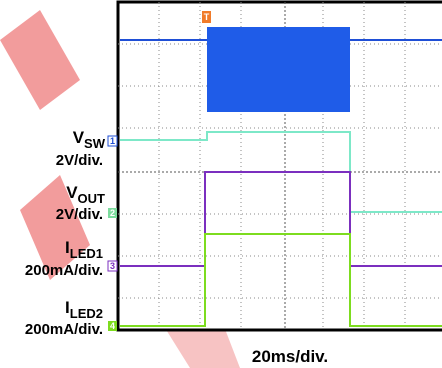 The image size is (442, 368). I want to click on time-scale: 20ms/div., so click(290, 356).